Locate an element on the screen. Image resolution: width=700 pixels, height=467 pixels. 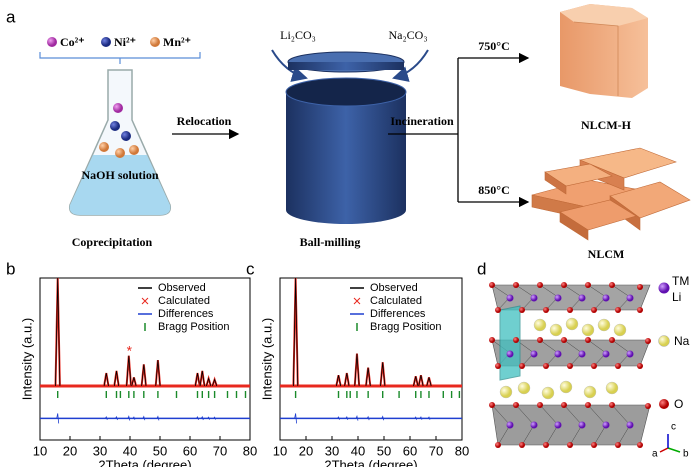
bracket is located at coordinates (120, 58).